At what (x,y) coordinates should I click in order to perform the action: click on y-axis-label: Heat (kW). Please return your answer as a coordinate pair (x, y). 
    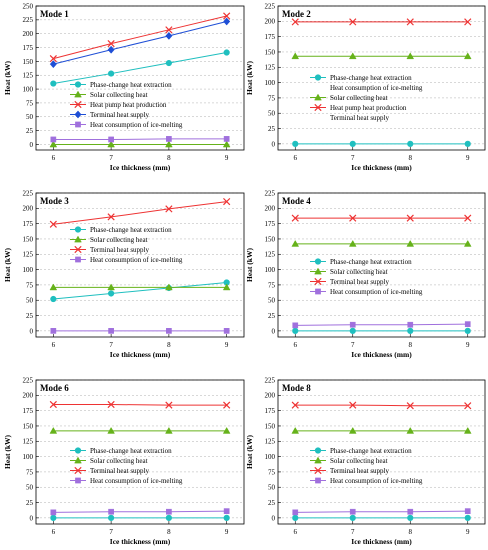
    Looking at the image, I should click on (249, 78).